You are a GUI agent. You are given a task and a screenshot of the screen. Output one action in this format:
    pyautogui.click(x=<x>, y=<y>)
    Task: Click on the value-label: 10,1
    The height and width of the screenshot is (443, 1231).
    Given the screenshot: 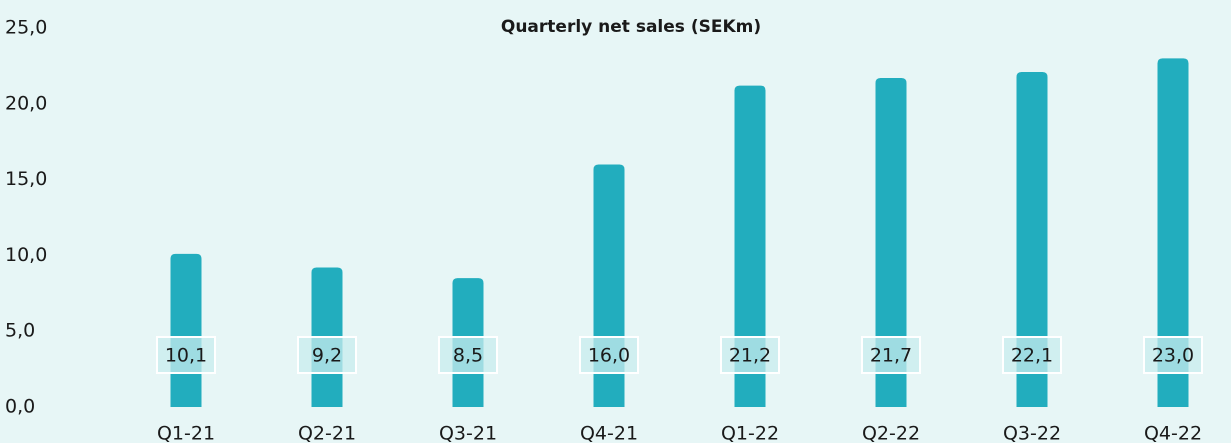 What is the action you would take?
    pyautogui.click(x=186, y=356)
    